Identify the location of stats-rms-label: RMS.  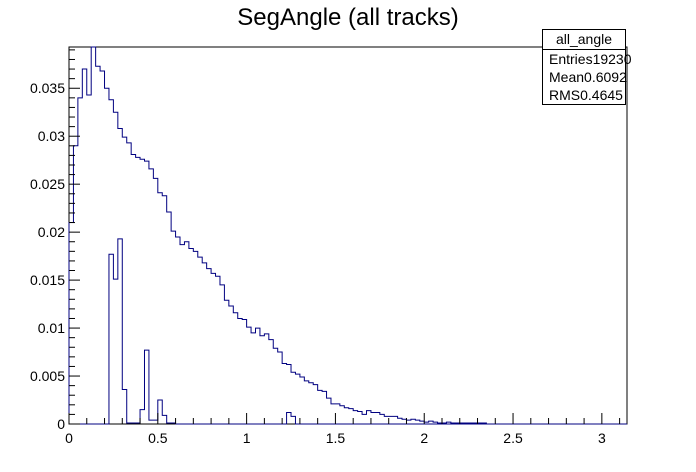
(565, 95).